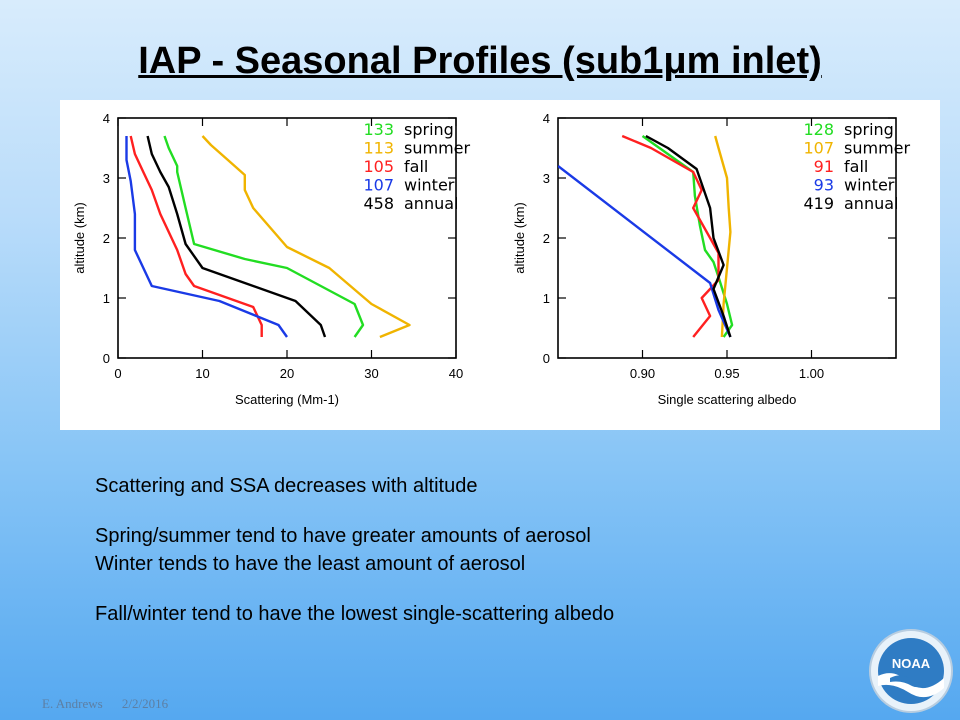  I want to click on legend-count: 419, so click(818, 203).